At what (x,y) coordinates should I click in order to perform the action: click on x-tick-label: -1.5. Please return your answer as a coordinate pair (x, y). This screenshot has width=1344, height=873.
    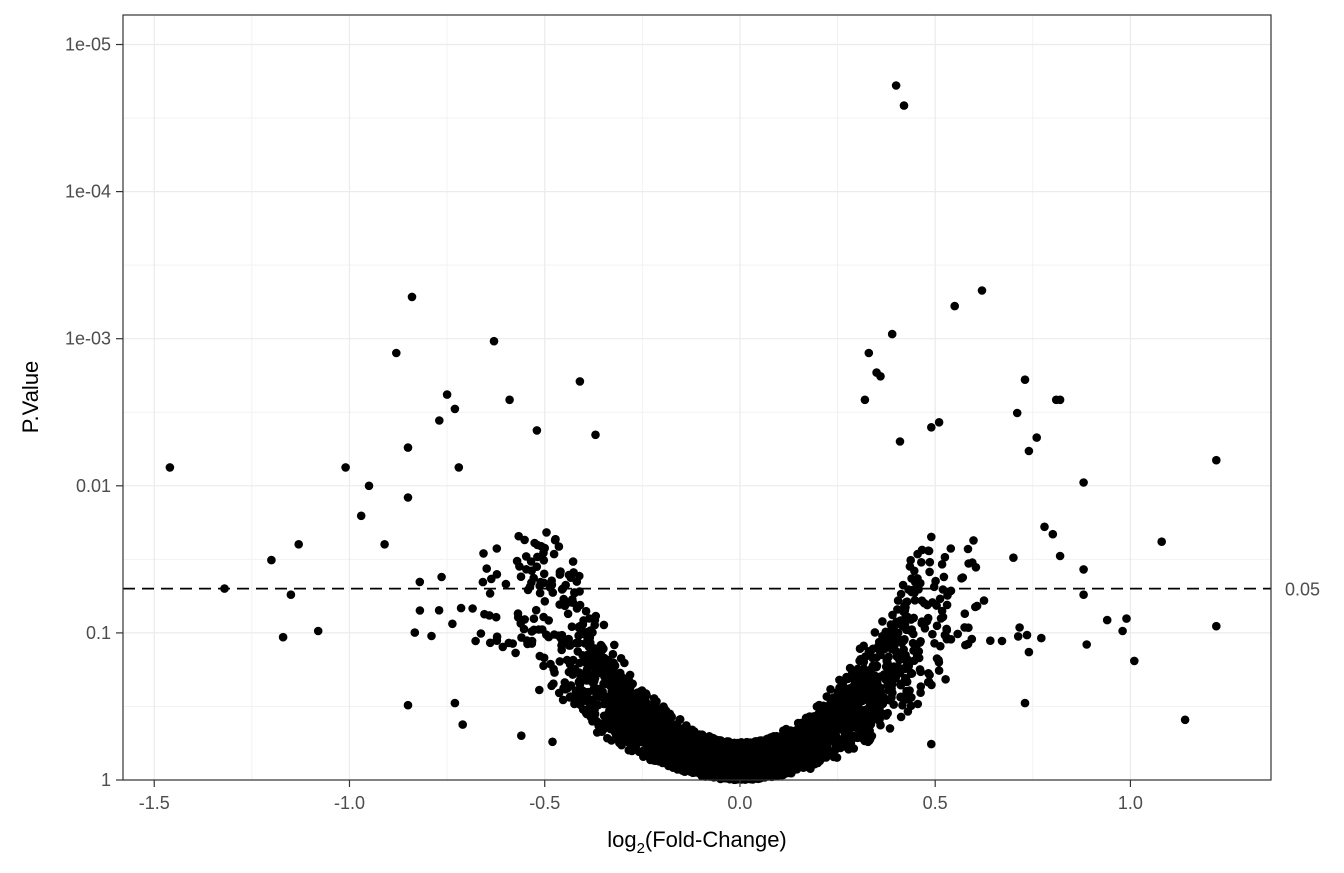
    Looking at the image, I should click on (154, 803).